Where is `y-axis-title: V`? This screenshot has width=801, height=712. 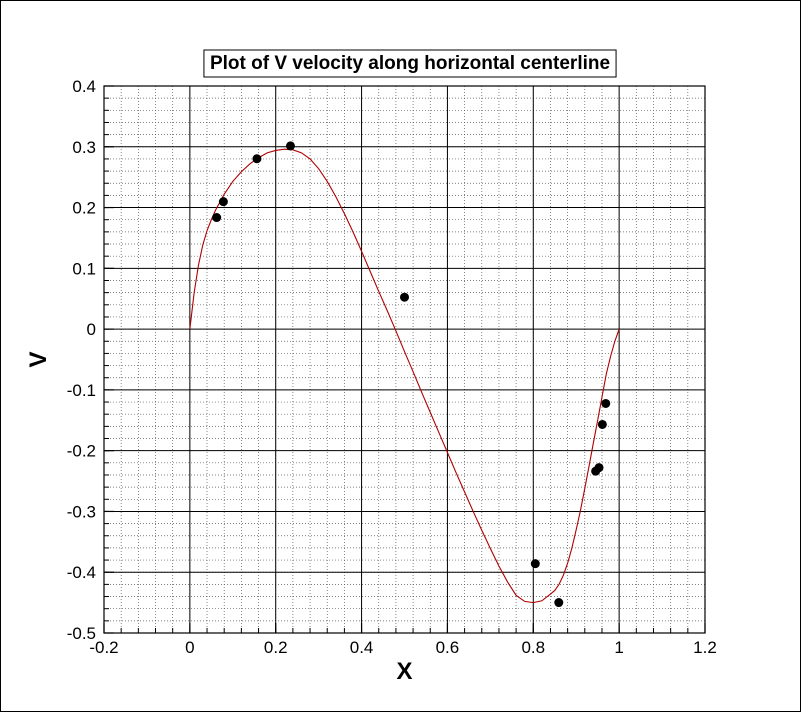 y-axis-title: V is located at coordinates (38, 359).